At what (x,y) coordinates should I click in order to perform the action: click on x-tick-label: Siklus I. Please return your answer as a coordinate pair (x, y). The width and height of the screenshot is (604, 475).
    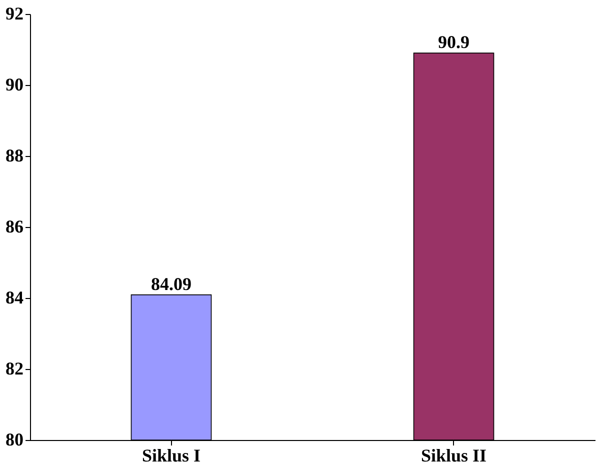
    Looking at the image, I should click on (171, 456).